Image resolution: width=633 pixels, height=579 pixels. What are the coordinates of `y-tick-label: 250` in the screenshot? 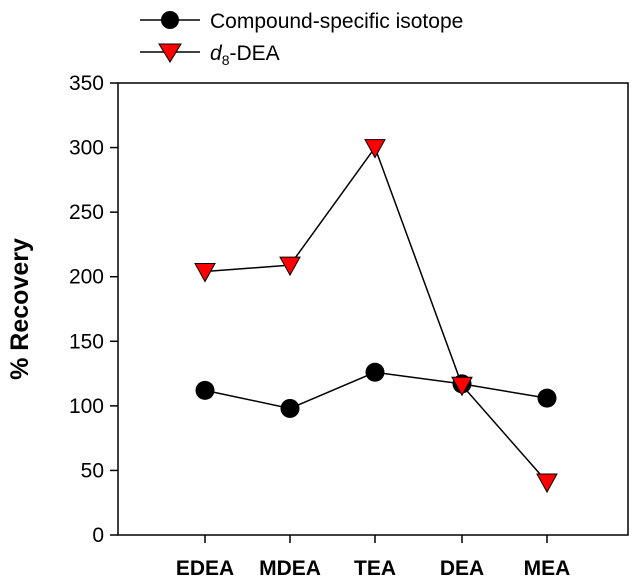 It's located at (86, 212).